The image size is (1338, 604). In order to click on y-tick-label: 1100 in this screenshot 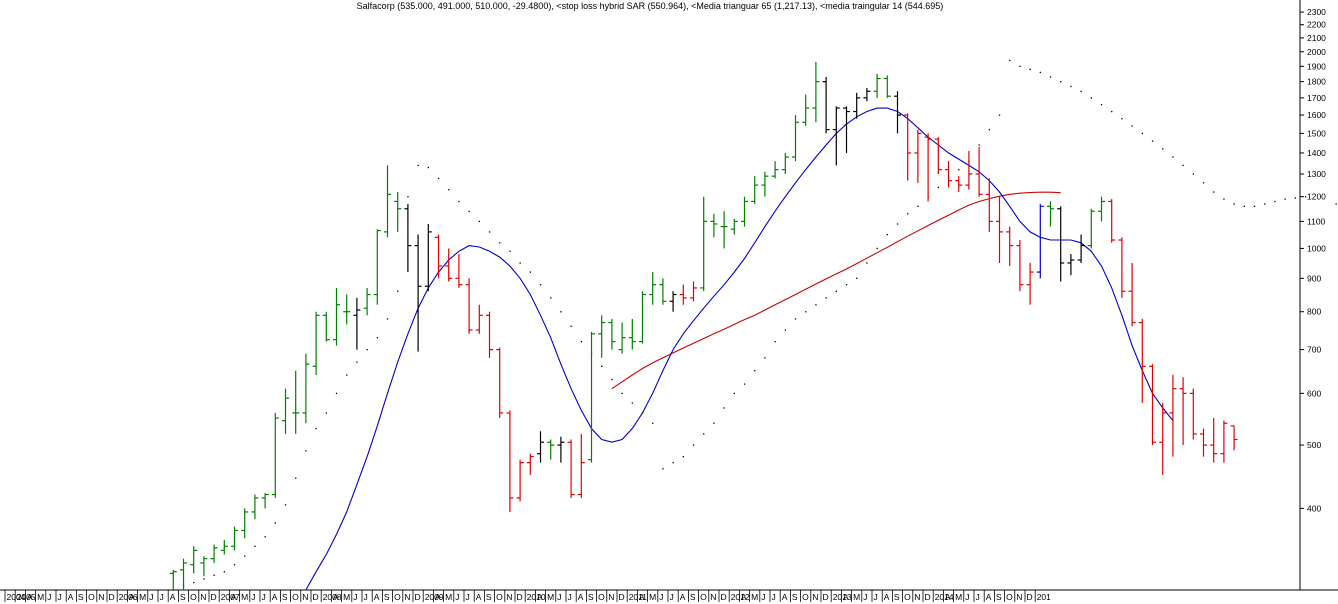, I will do `click(1316, 221)`.